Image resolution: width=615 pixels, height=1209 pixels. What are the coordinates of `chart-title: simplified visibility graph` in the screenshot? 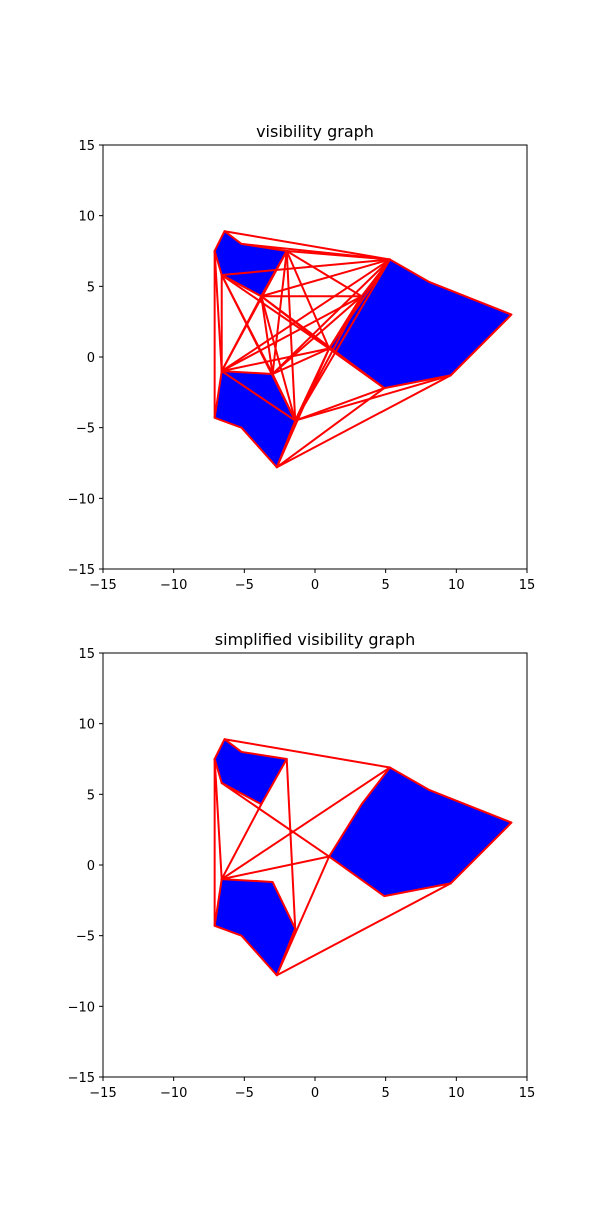 It's located at (315, 639).